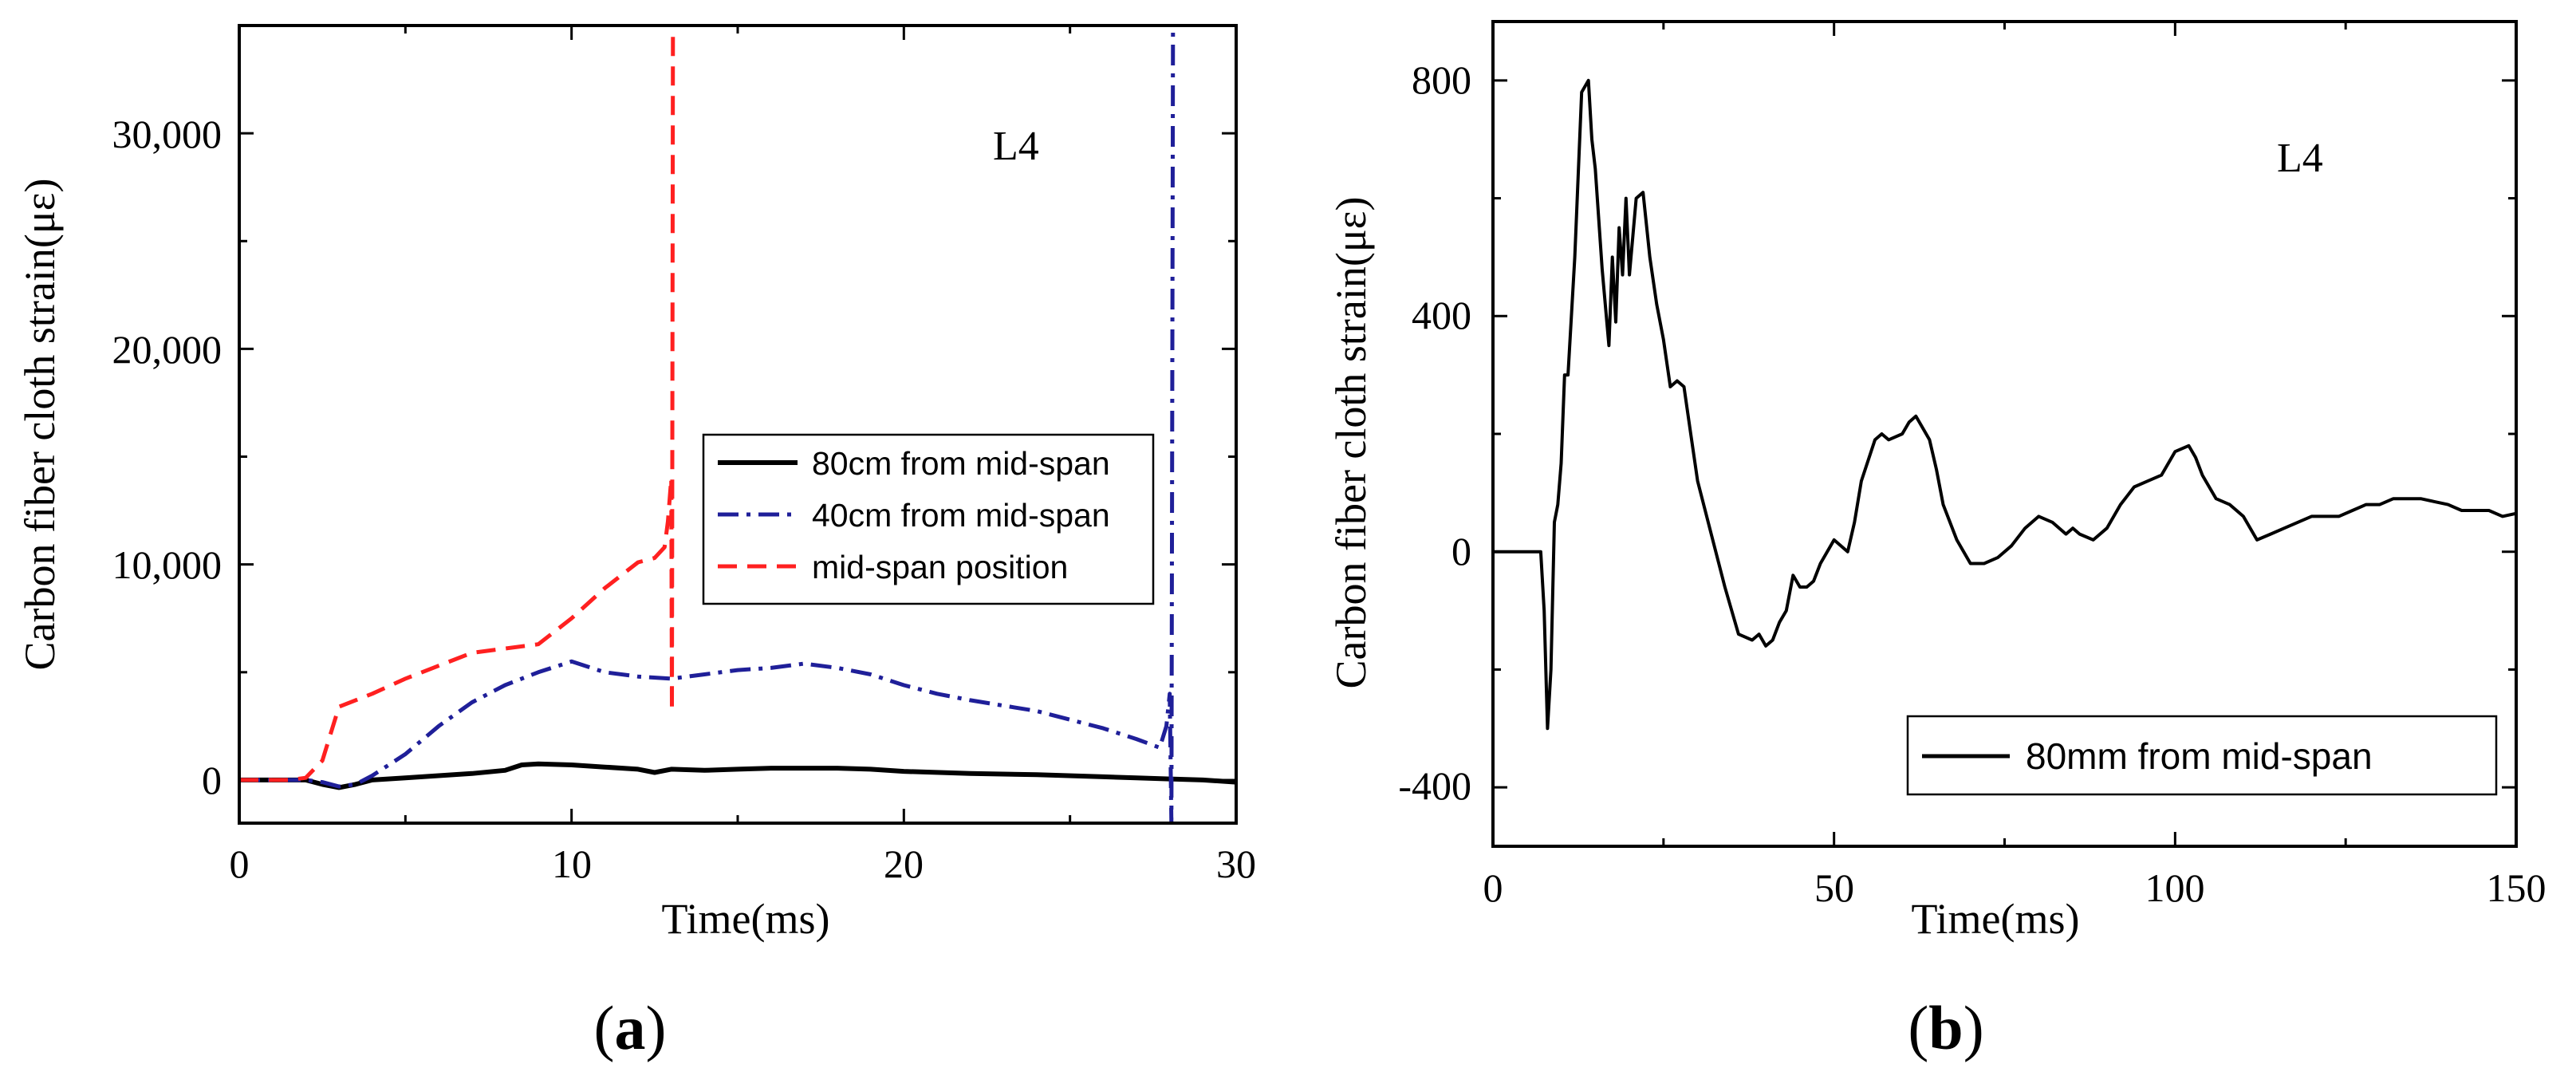  Describe the element at coordinates (1995, 919) in the screenshot. I see `b-x-axis-title: Time(ms)` at that location.